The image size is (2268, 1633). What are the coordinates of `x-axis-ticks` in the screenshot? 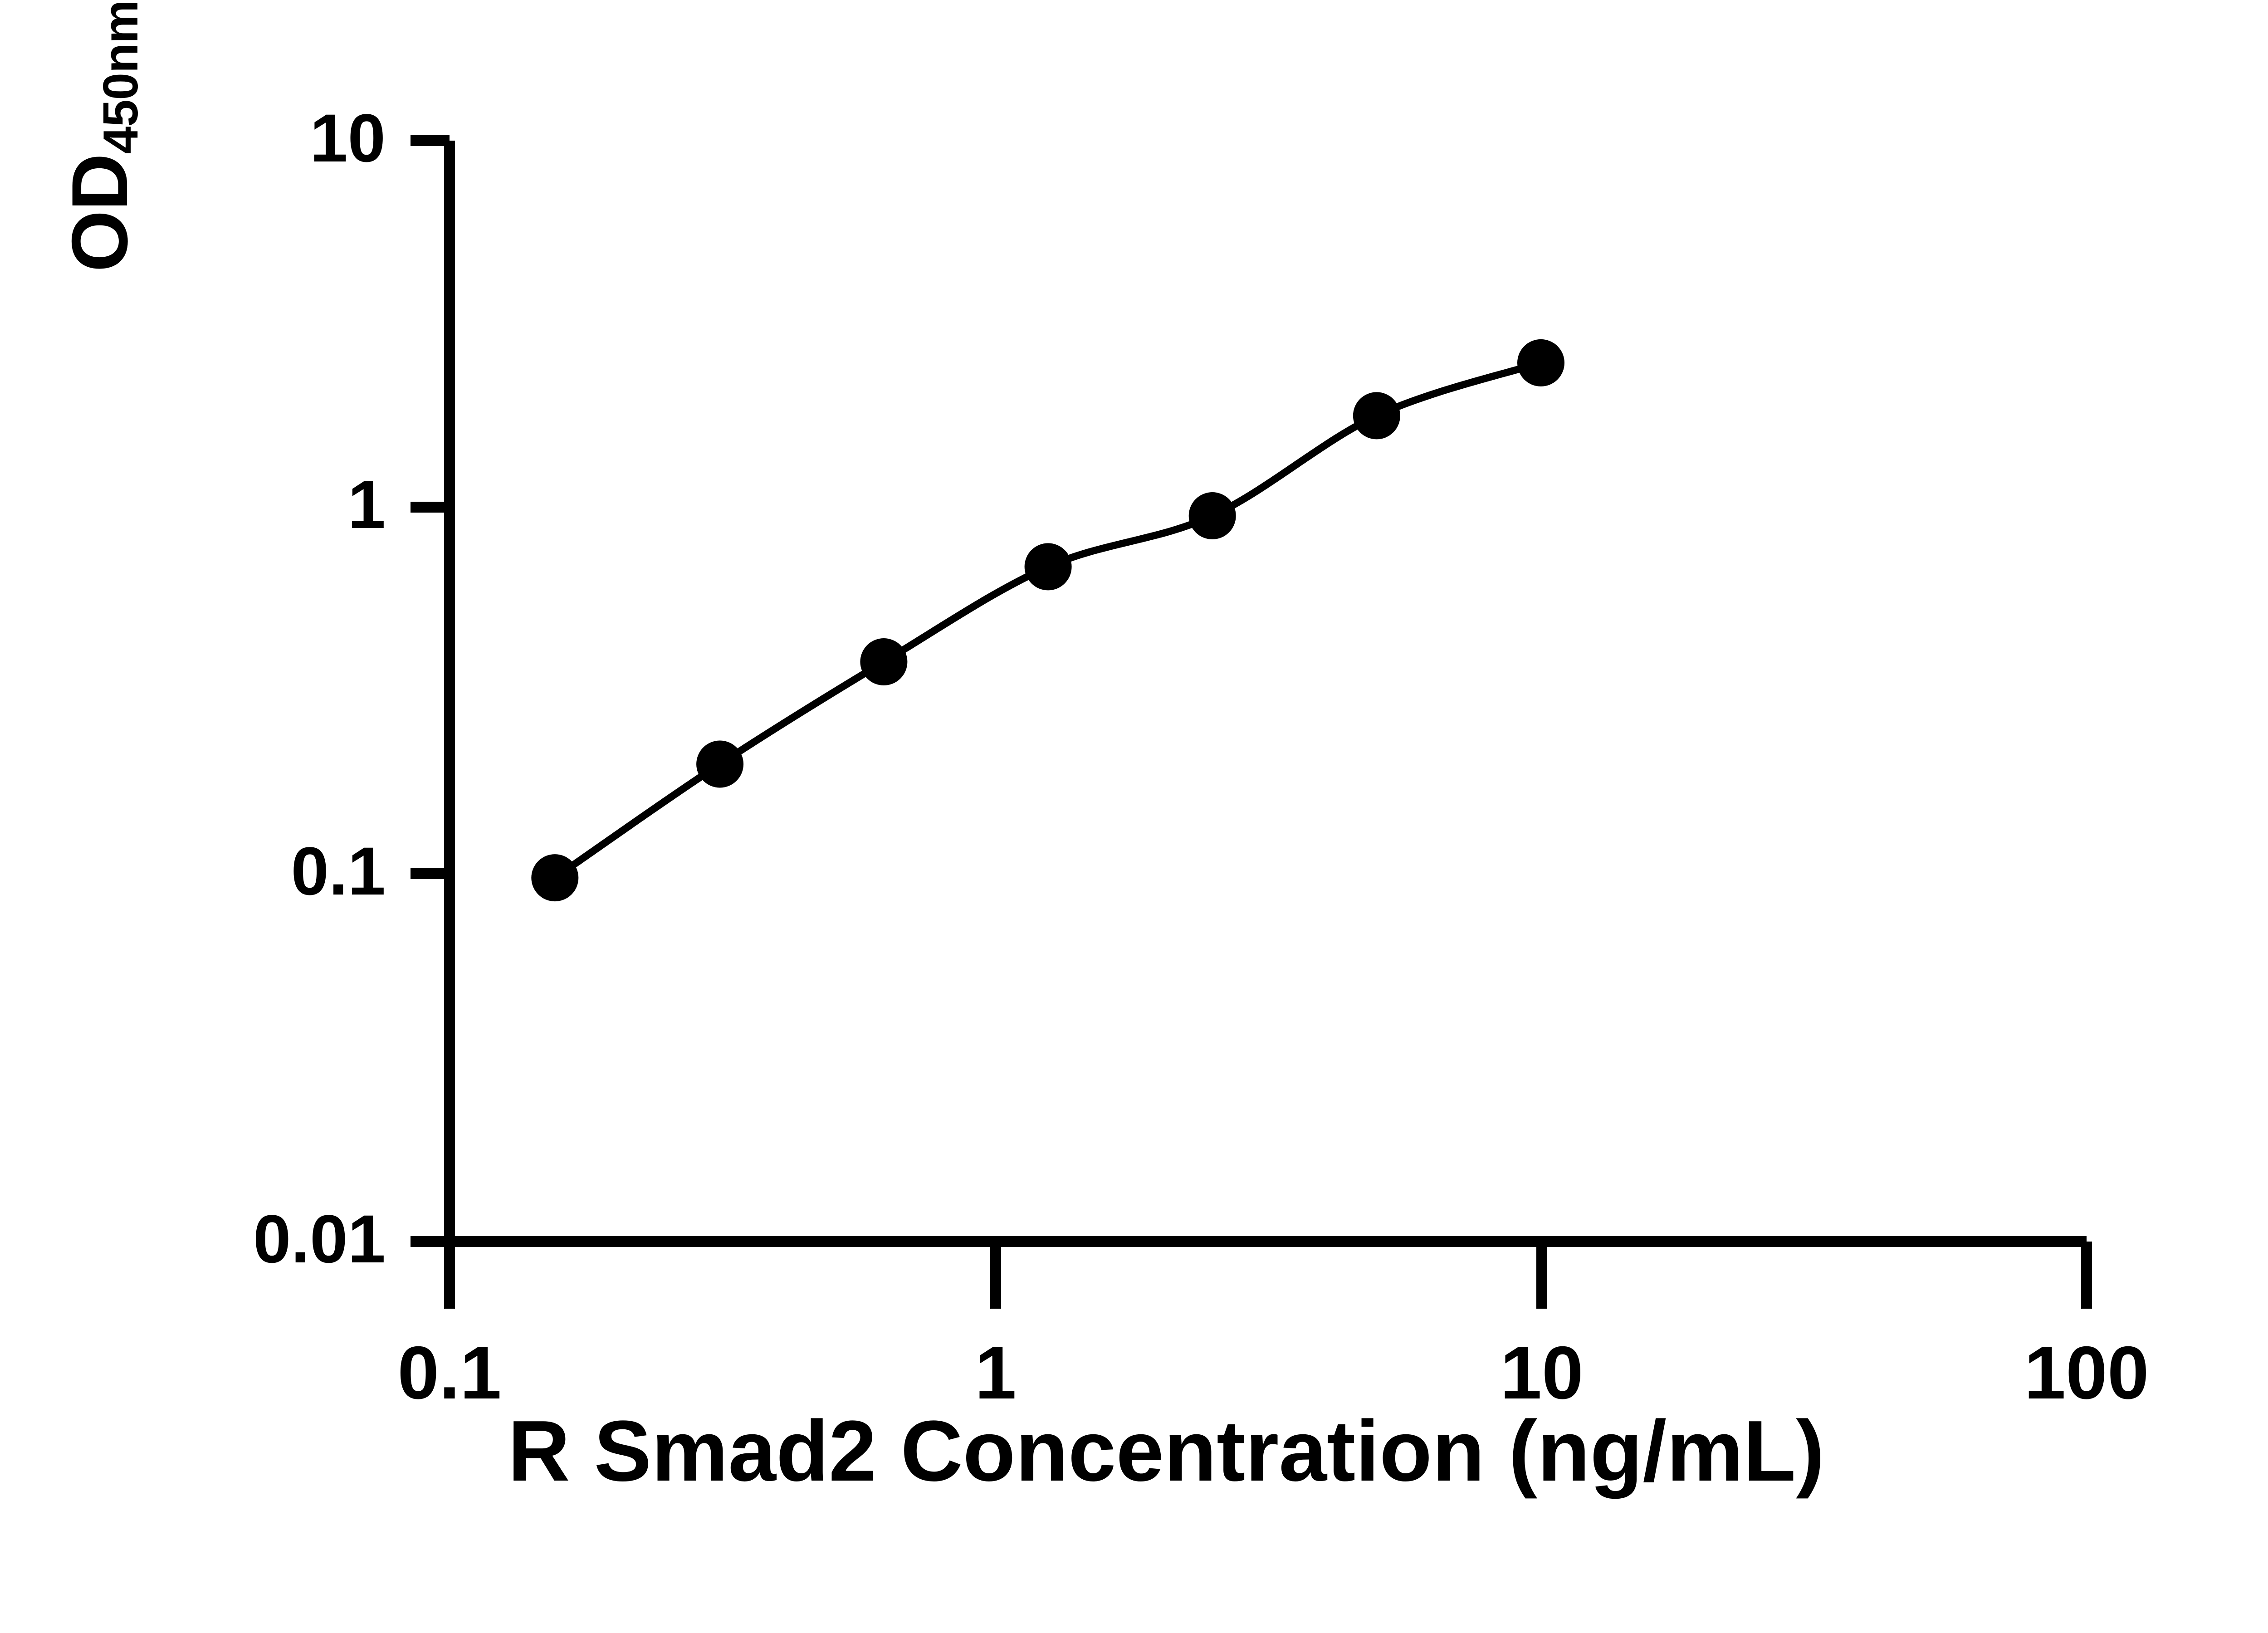 It's located at (1268, 1275).